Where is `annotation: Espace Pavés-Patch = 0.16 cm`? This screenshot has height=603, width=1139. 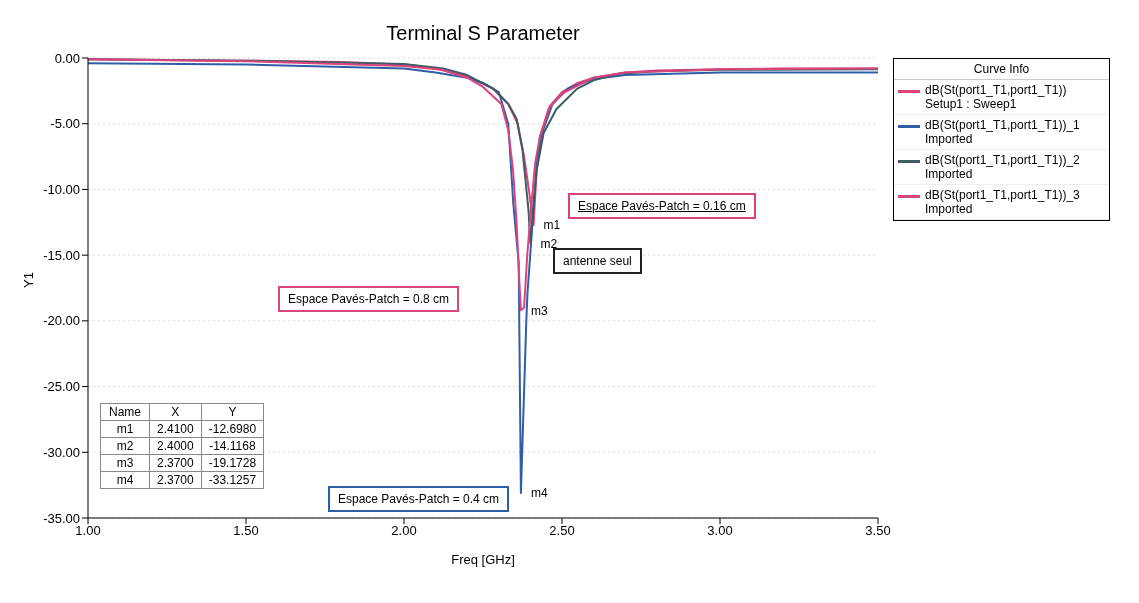
annotation: Espace Pavés-Patch = 0.16 cm is located at coordinates (662, 206).